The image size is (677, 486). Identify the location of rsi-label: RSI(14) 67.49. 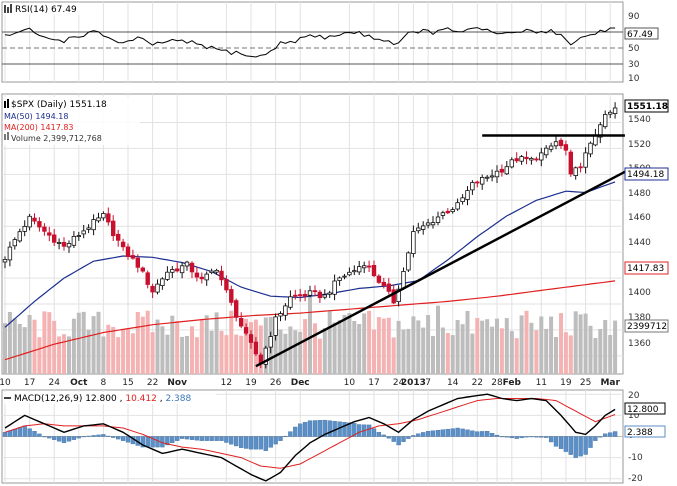
(46, 10).